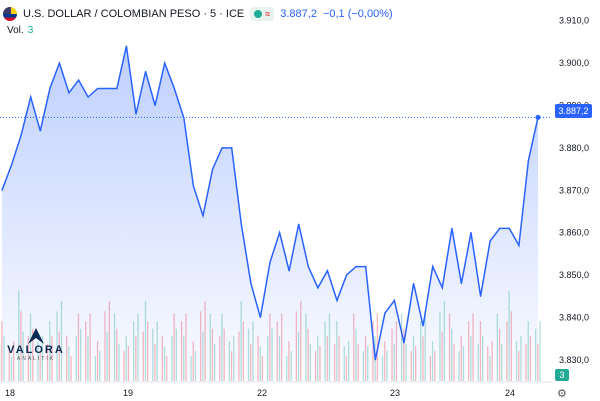 This screenshot has height=401, width=600. Describe the element at coordinates (574, 233) in the screenshot. I see `y-tick-label: 3.860,0` at that location.